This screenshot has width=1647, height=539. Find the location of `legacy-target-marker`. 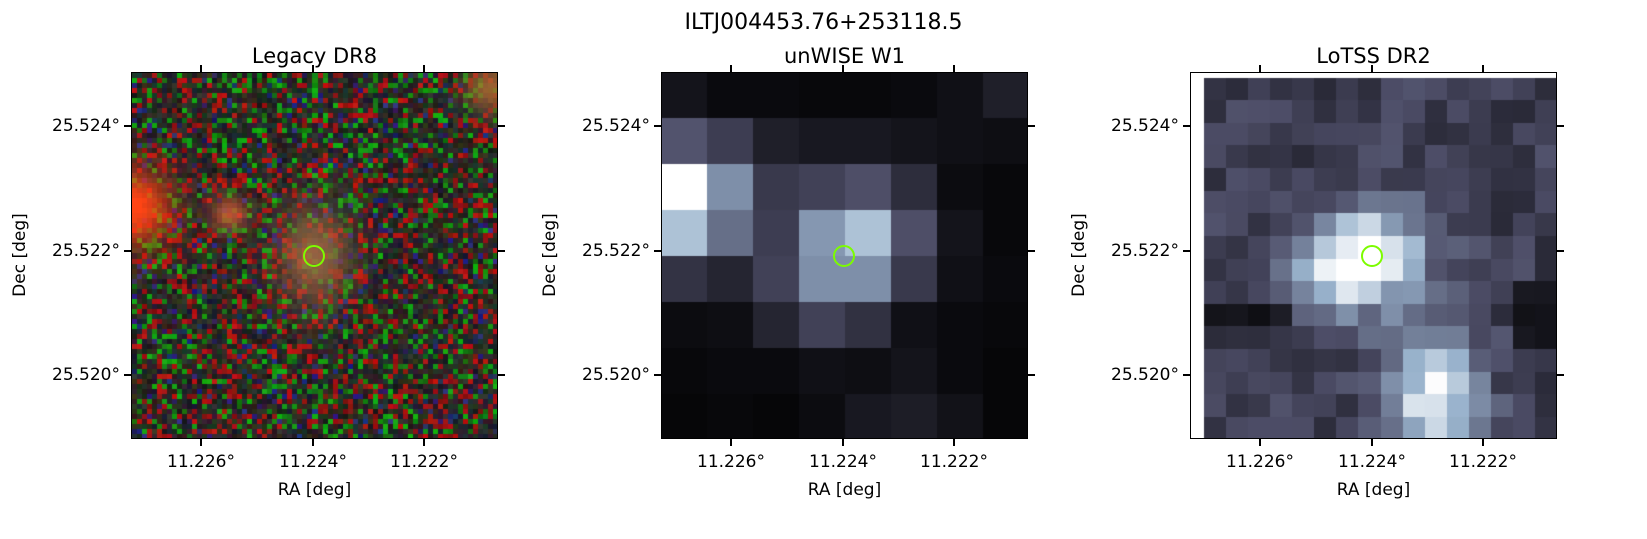

legacy-target-marker is located at coordinates (314, 256).